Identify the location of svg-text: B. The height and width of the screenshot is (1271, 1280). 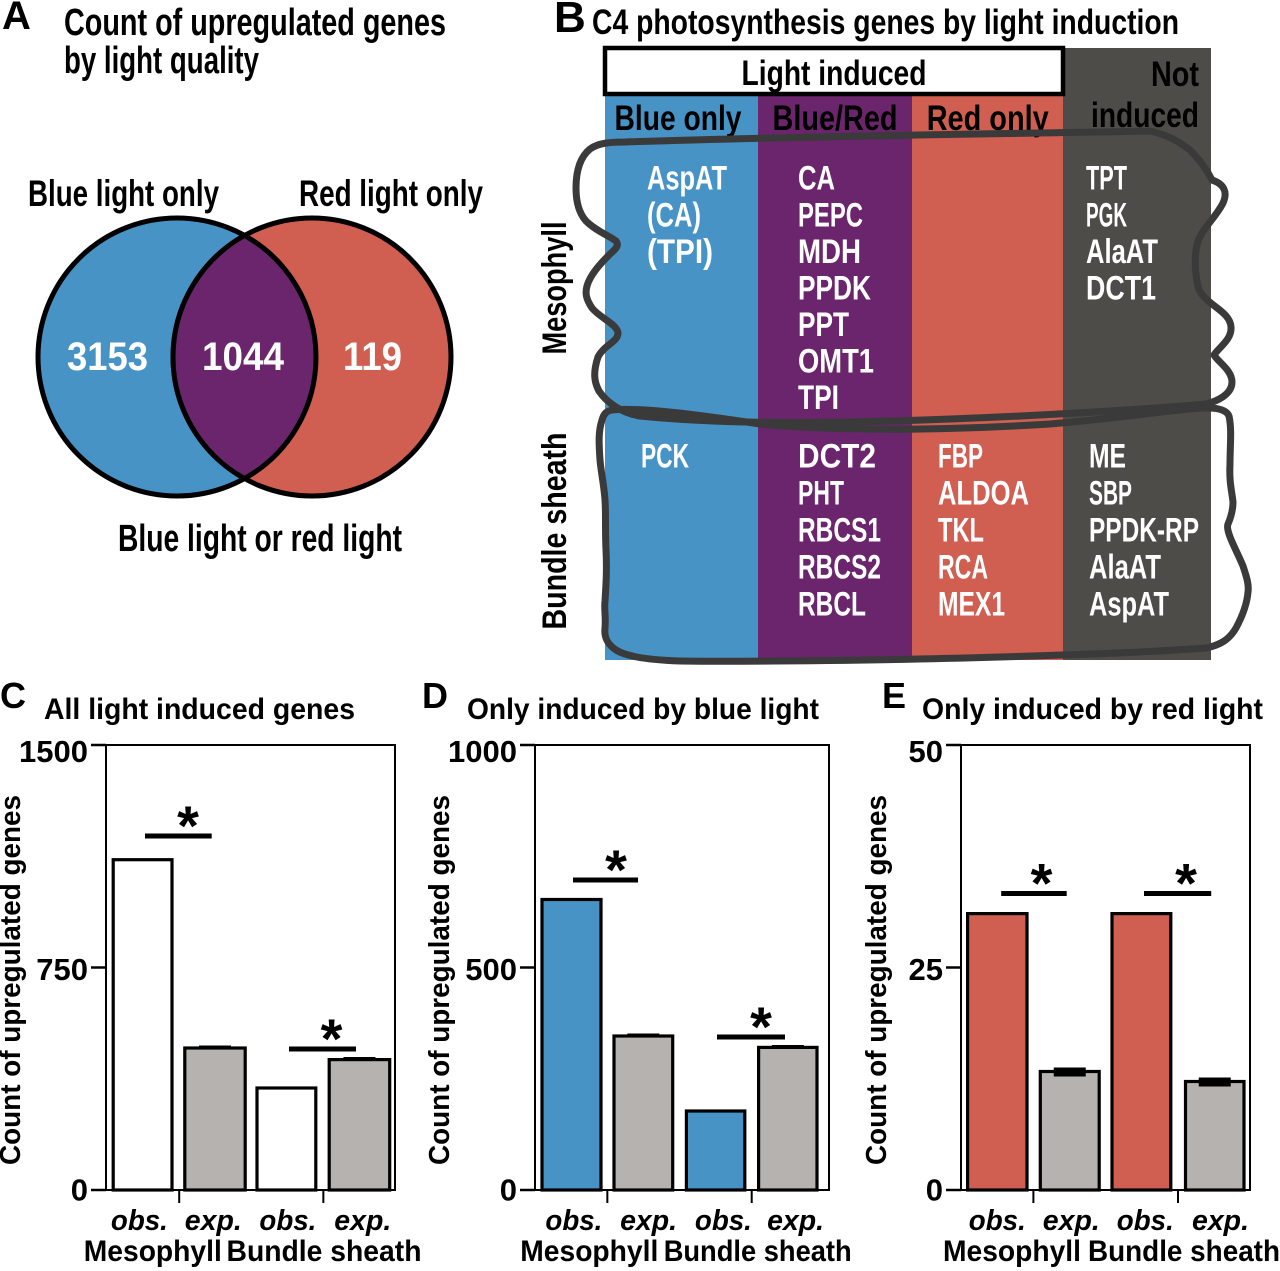
(570, 21).